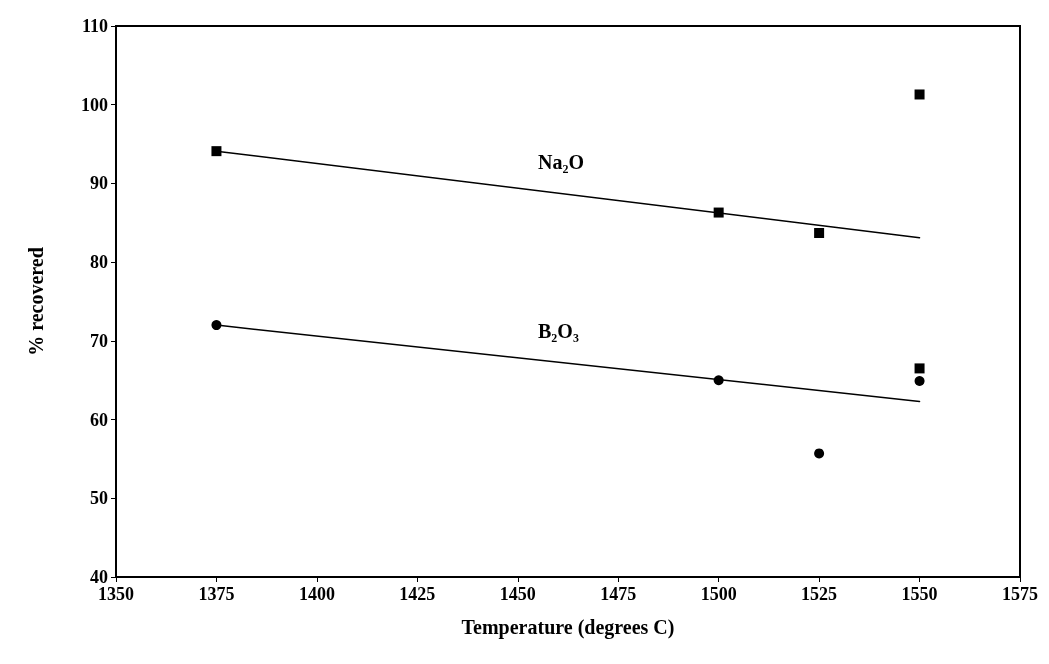 The height and width of the screenshot is (664, 1049). Describe the element at coordinates (718, 594) in the screenshot. I see `x-tick-label: 1500` at that location.